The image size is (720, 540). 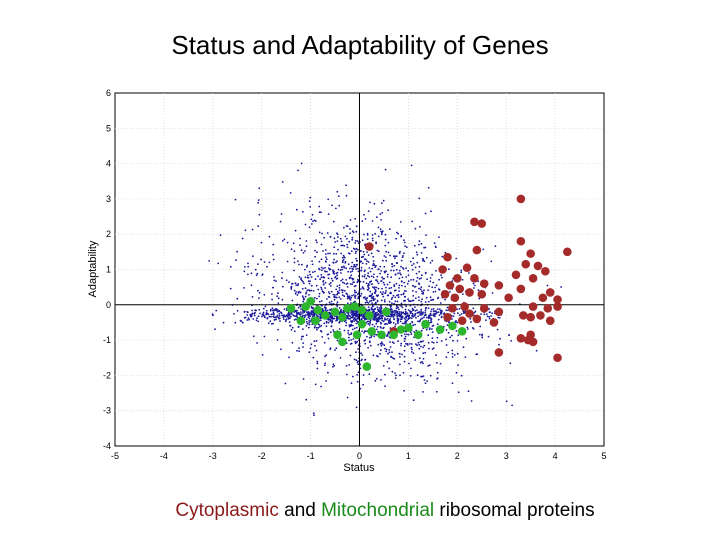 What do you see at coordinates (440, 329) in the screenshot?
I see `mitochondrial-point` at bounding box center [440, 329].